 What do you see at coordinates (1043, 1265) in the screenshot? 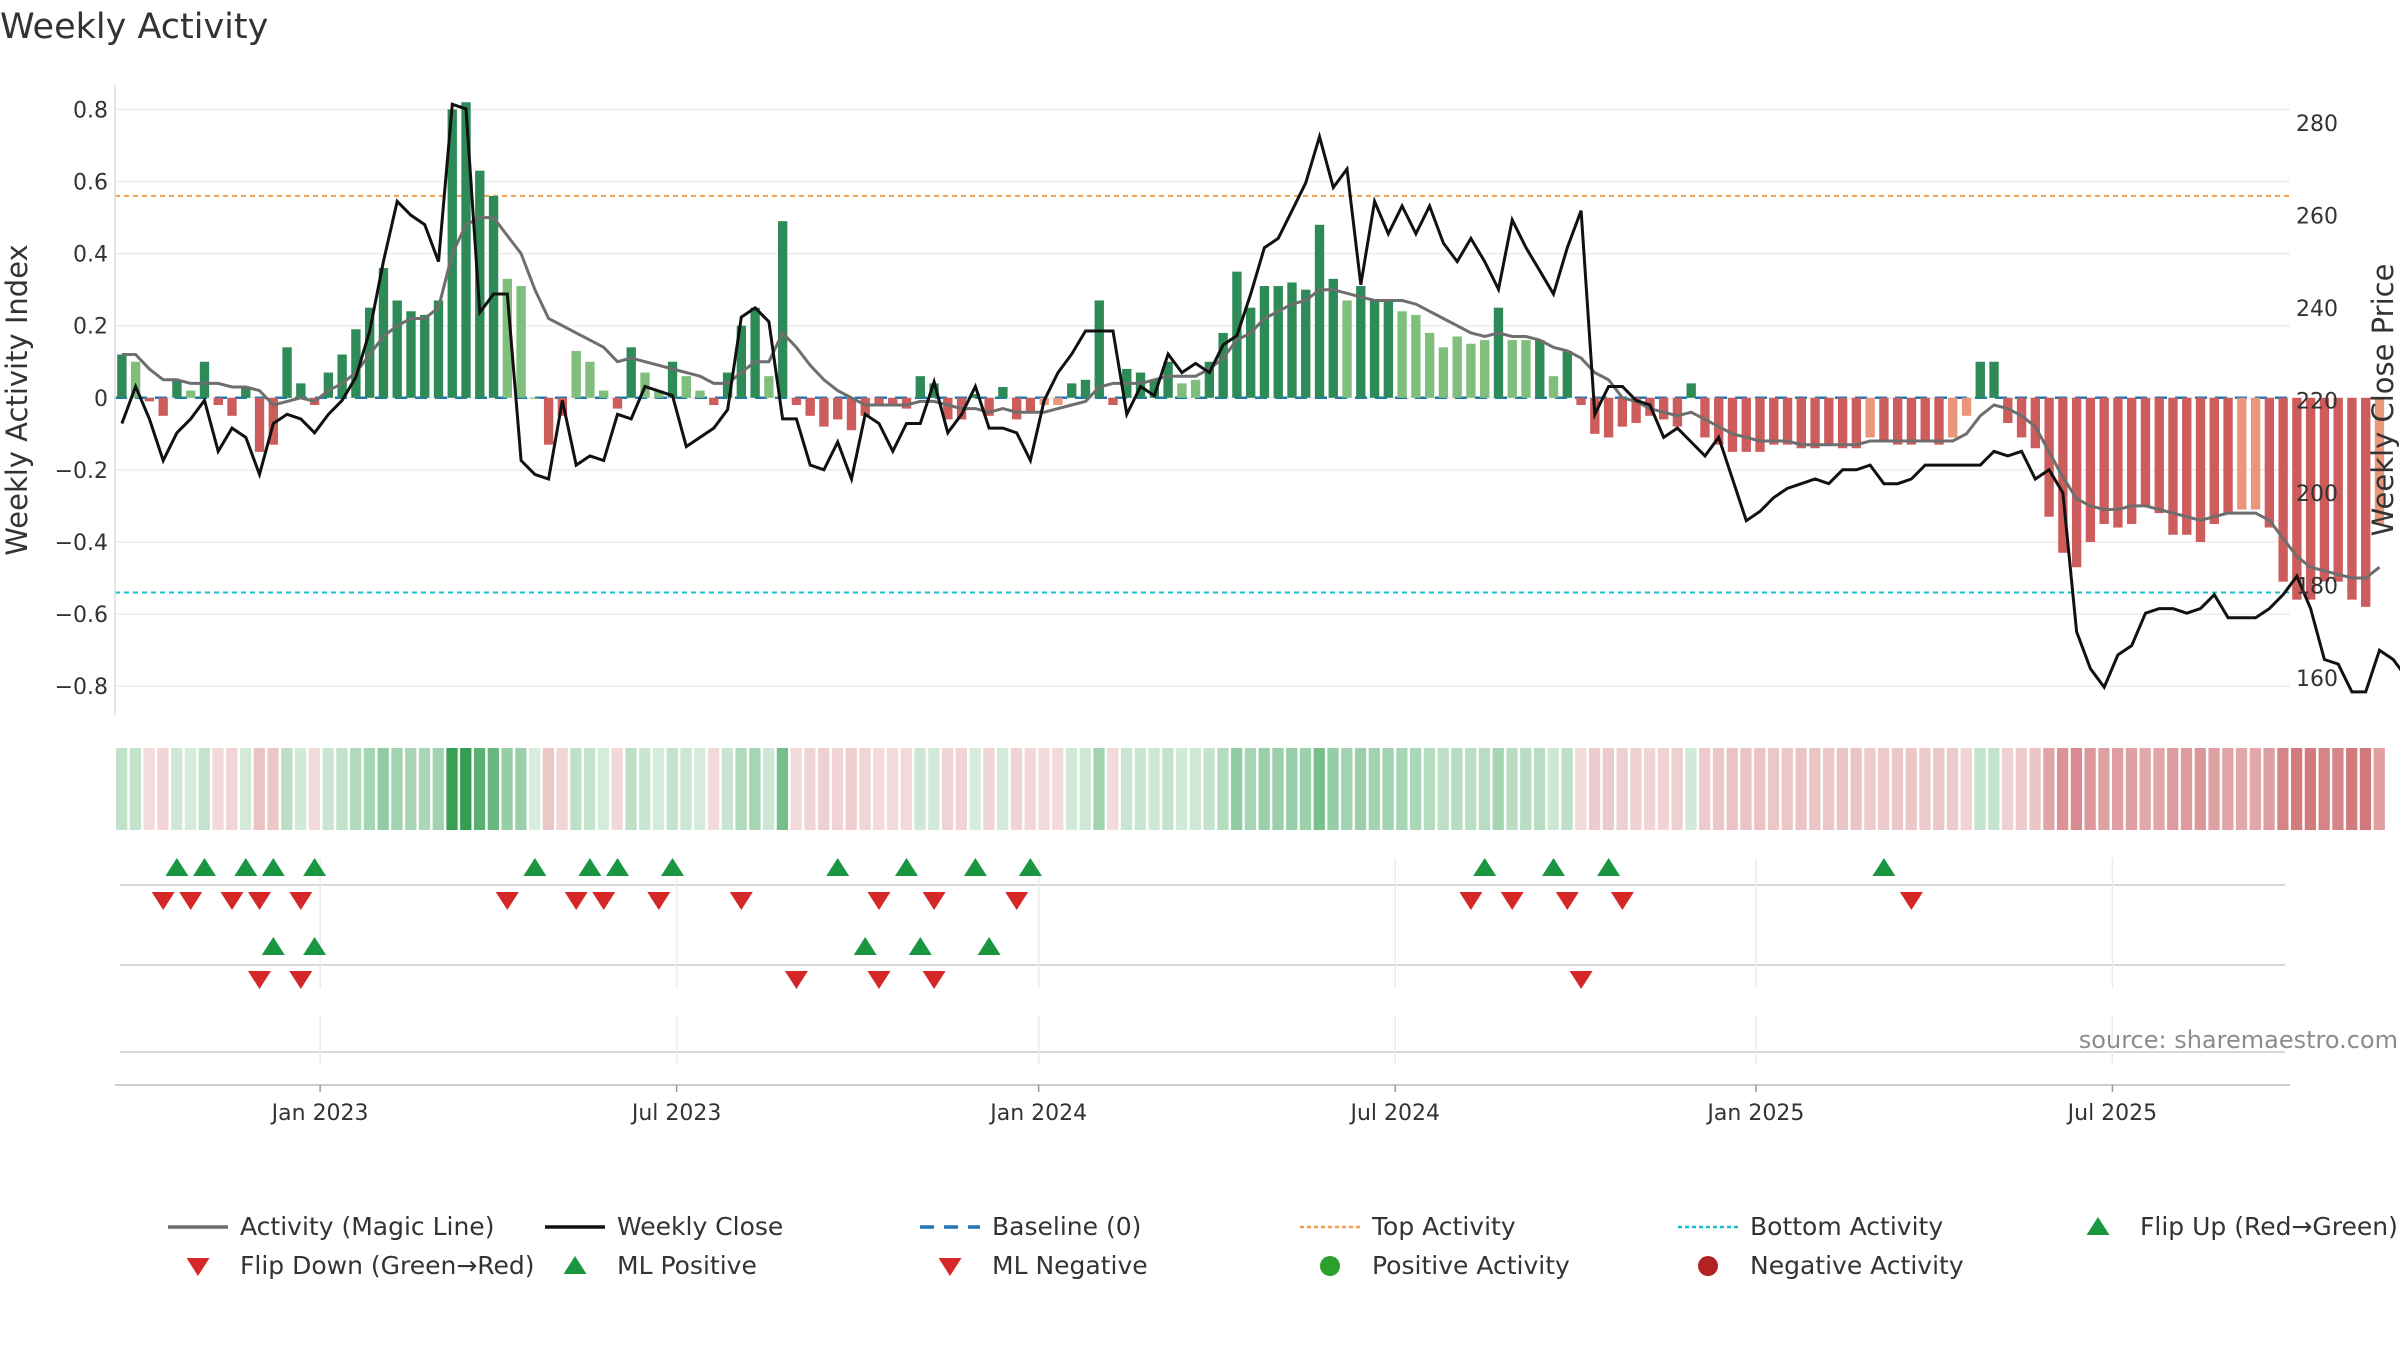
I see `legend-item: ML Negative` at bounding box center [1043, 1265].